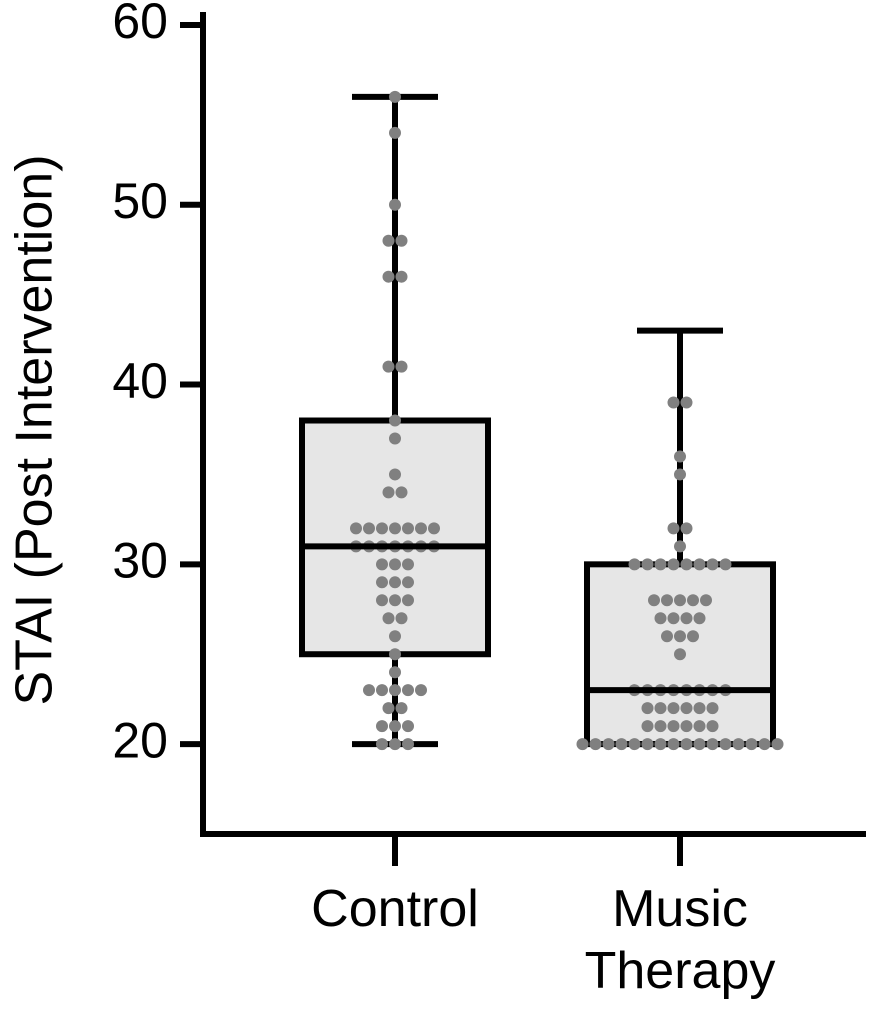  Describe the element at coordinates (680, 940) in the screenshot. I see `x-tick-label: Music Therapy` at that location.